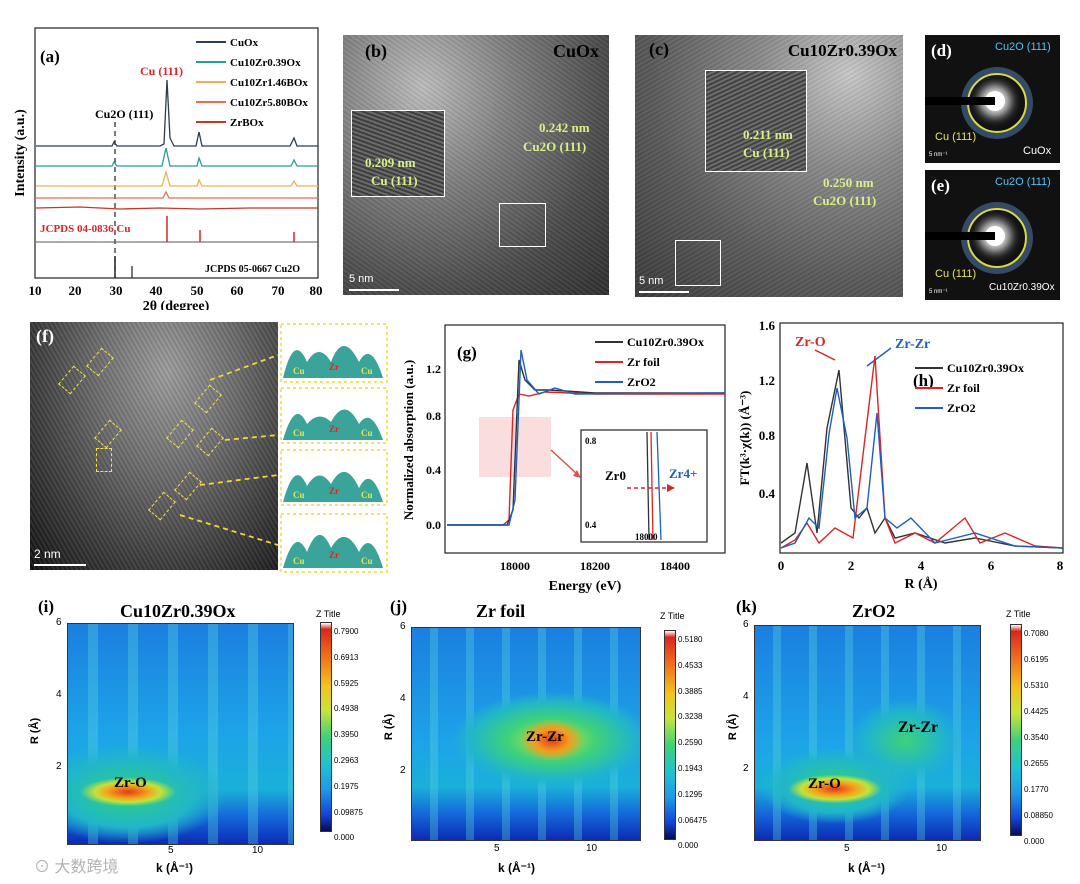  I want to click on panel-k-peak: Zr-O, so click(824, 784).